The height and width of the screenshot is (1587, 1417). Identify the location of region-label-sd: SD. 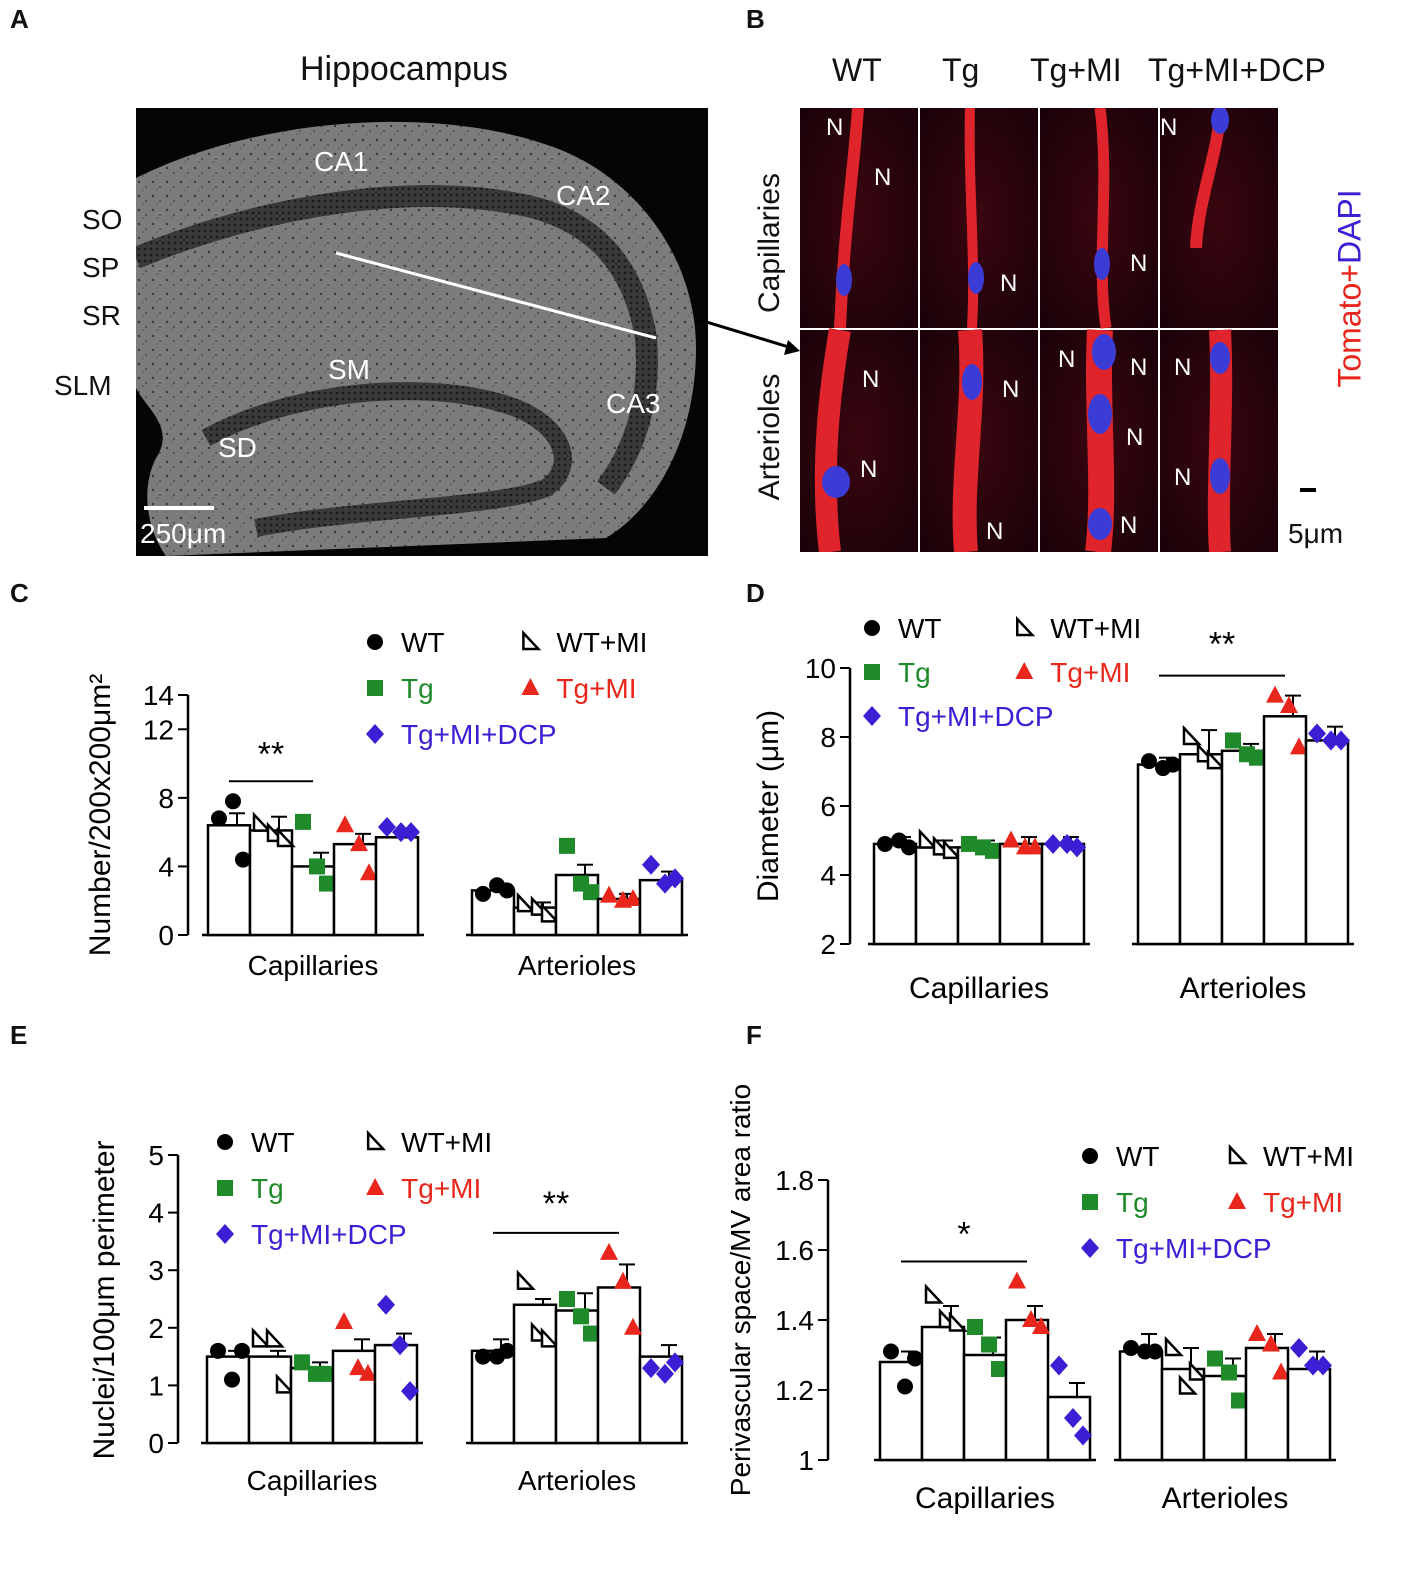
(237, 447).